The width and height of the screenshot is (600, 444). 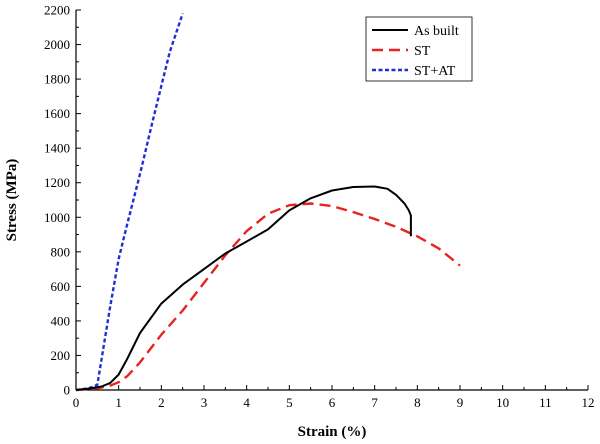 What do you see at coordinates (246, 402) in the screenshot?
I see `x-tick-label: 4` at bounding box center [246, 402].